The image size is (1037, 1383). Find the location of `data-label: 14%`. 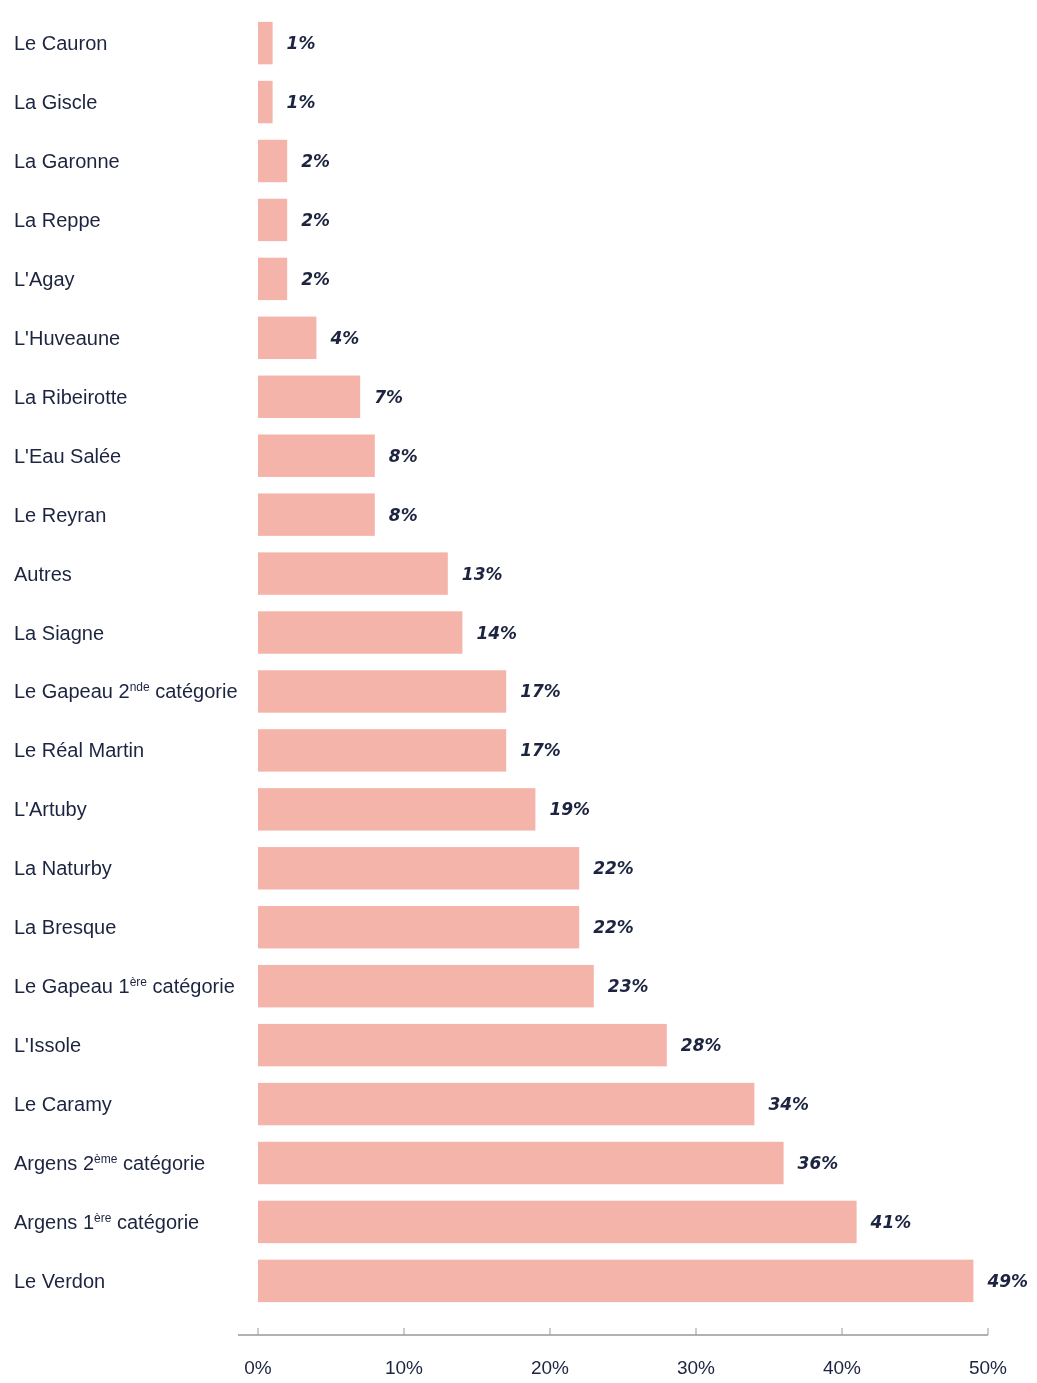

data-label: 14% is located at coordinates (497, 632).